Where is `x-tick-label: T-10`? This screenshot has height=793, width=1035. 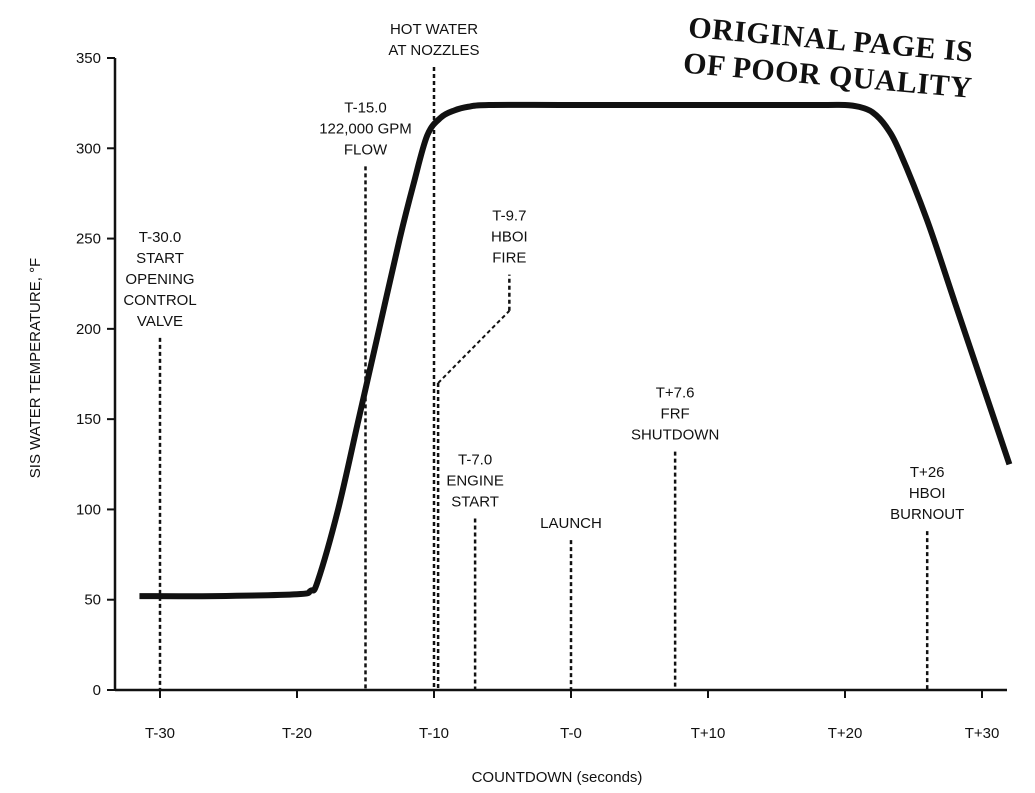 x-tick-label: T-10 is located at coordinates (434, 733).